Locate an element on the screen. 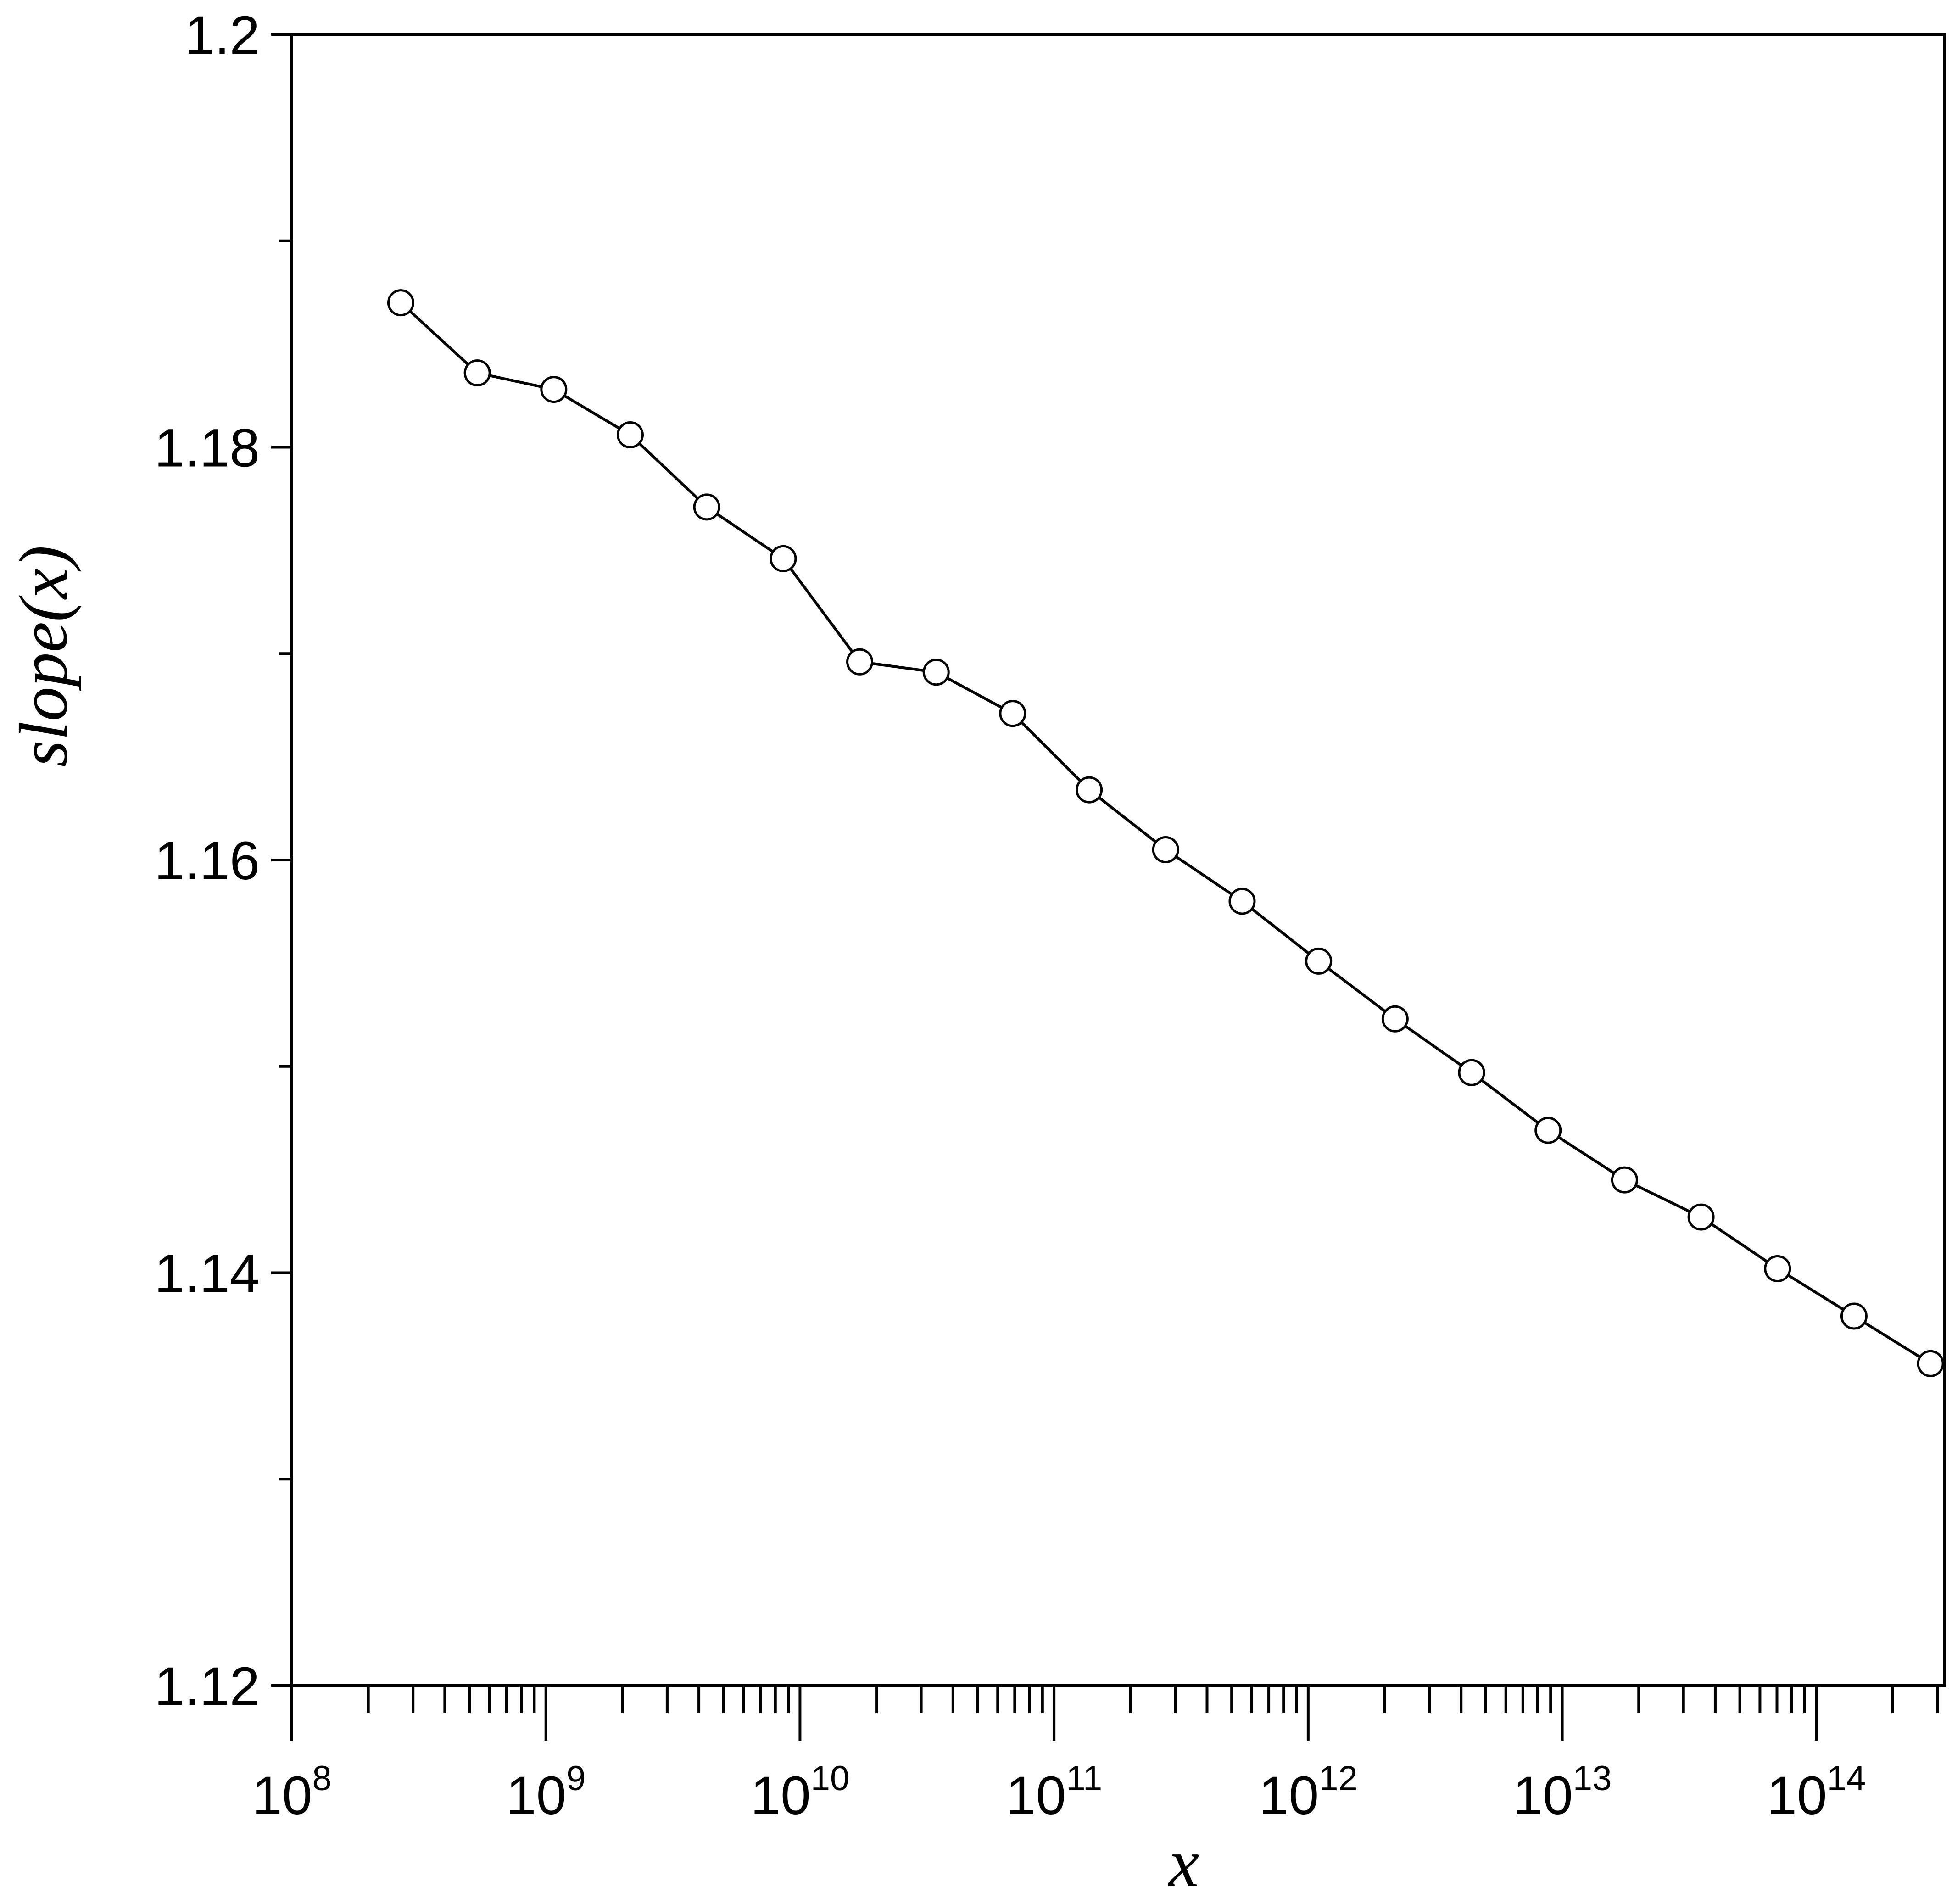  y-tick-label: 1.2 is located at coordinates (222, 35).